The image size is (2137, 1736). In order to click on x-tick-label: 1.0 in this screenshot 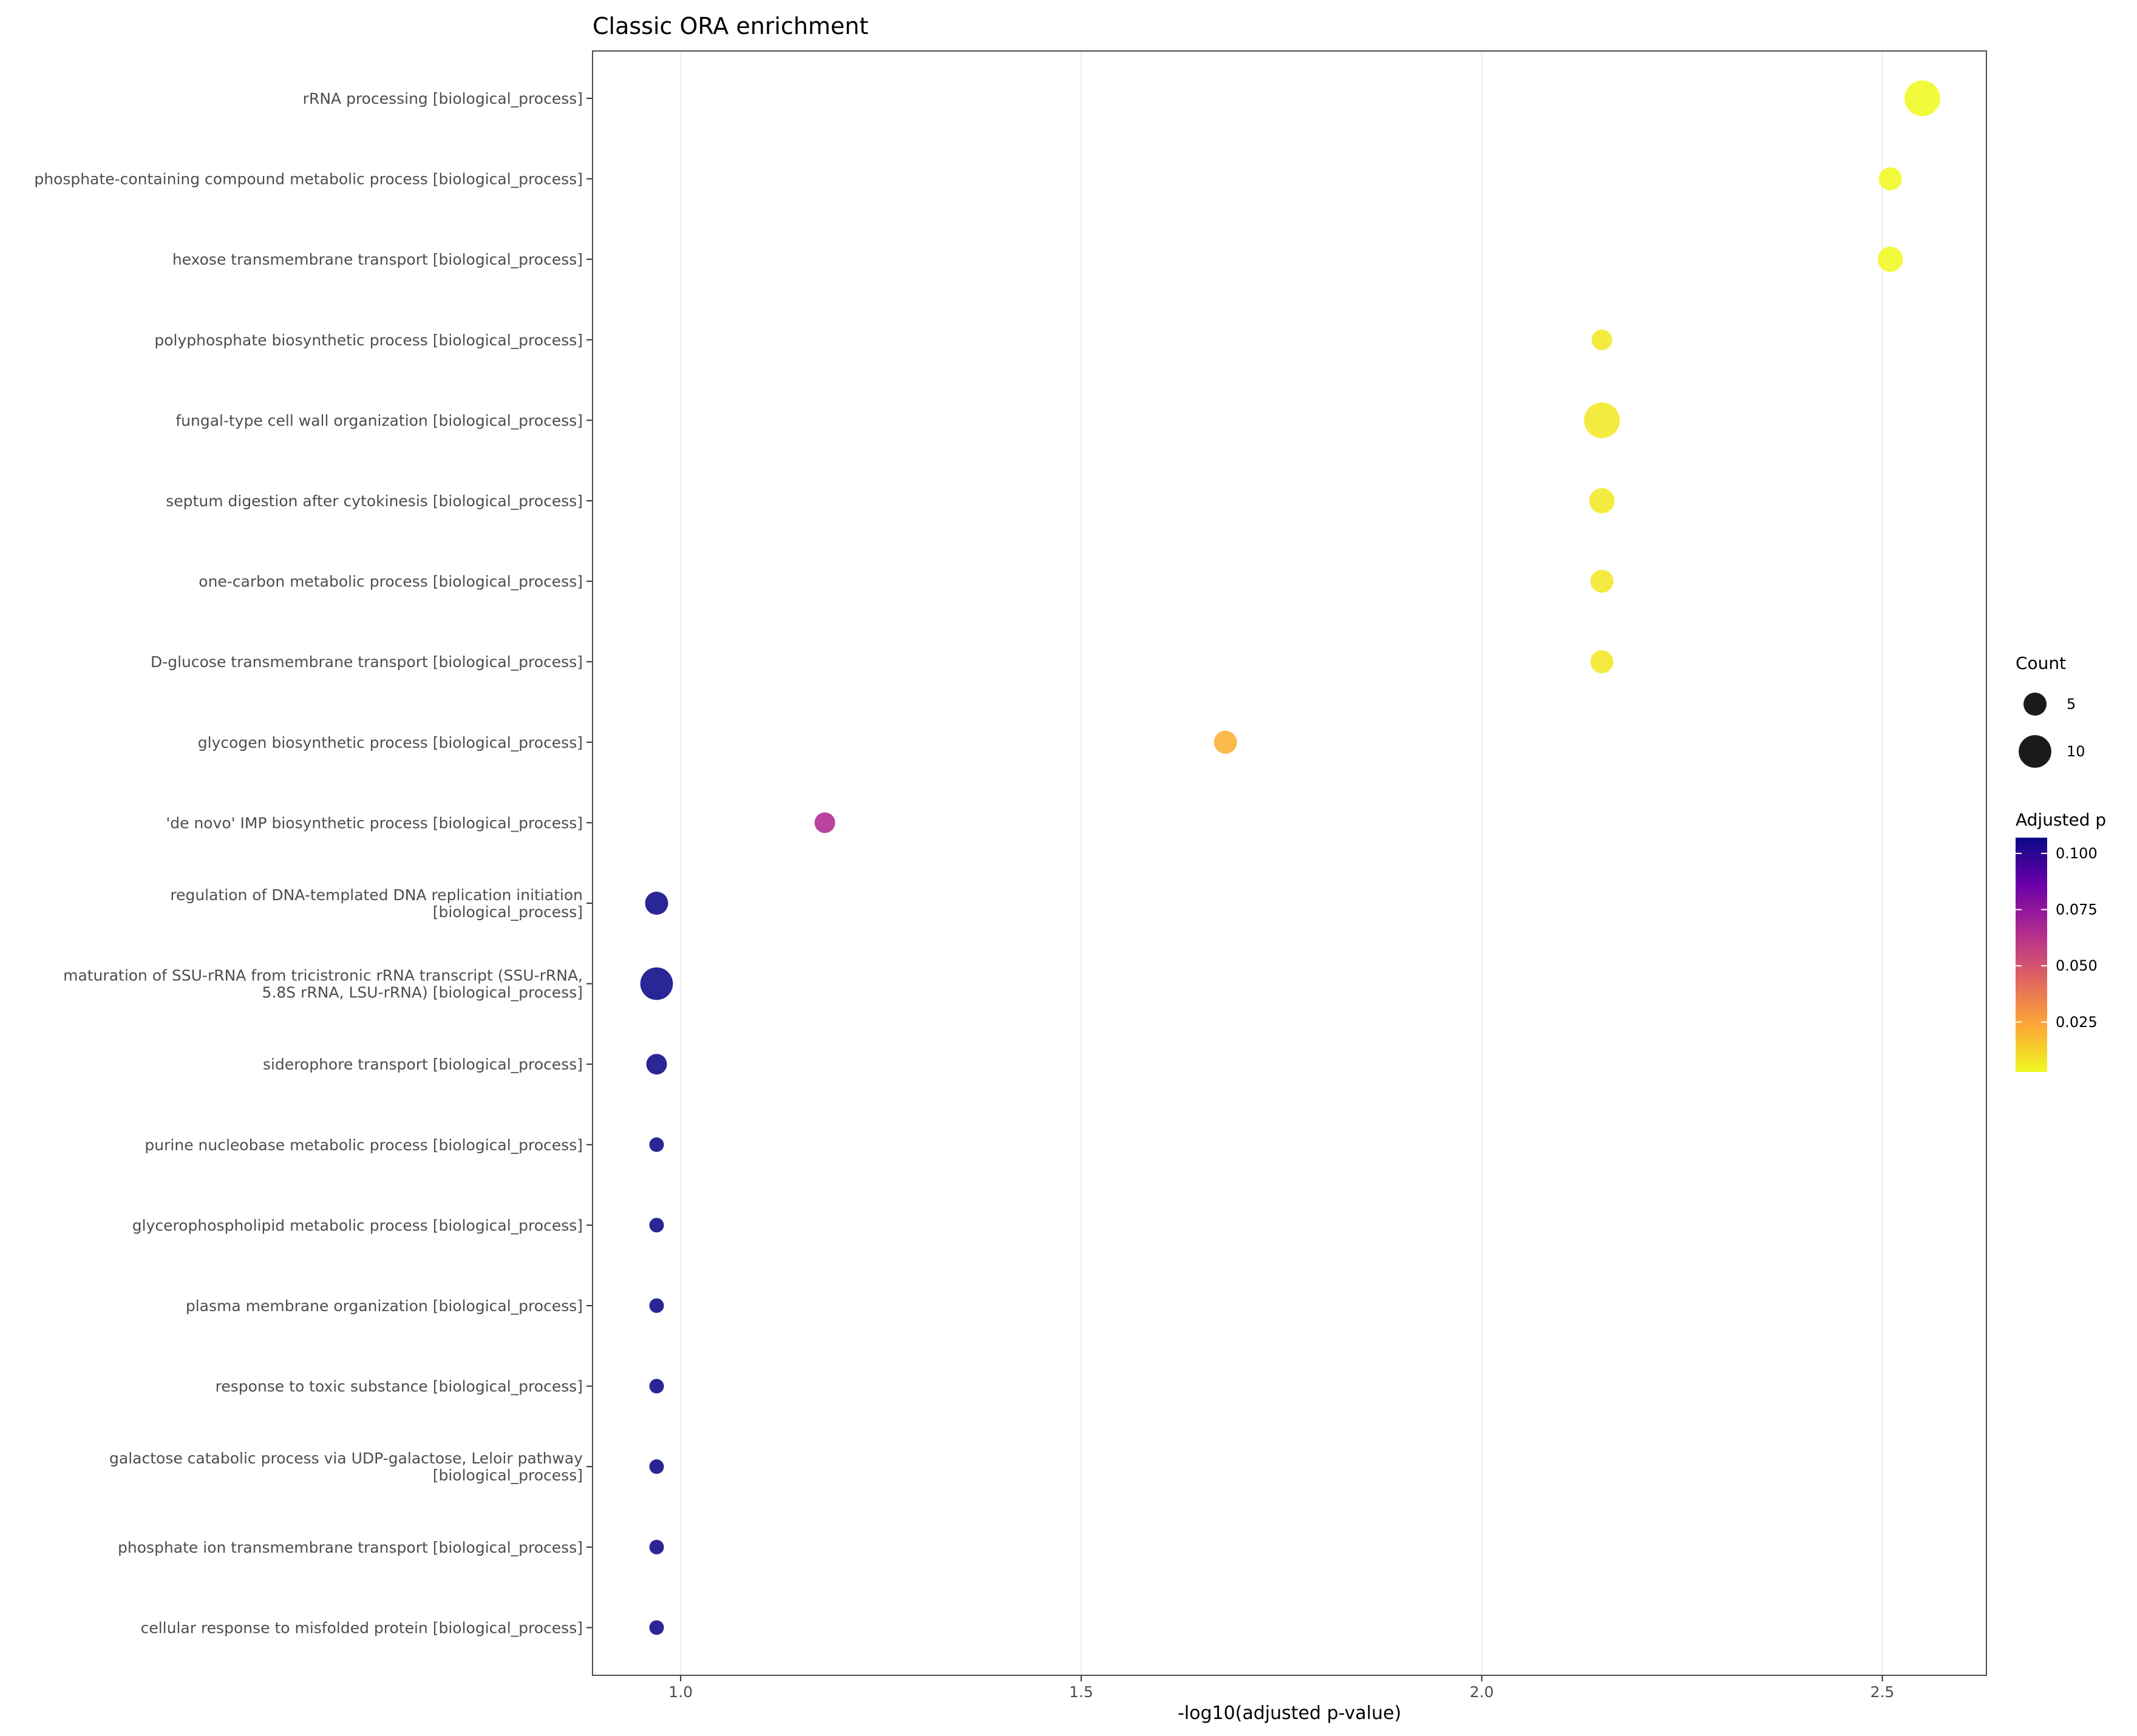, I will do `click(680, 1692)`.